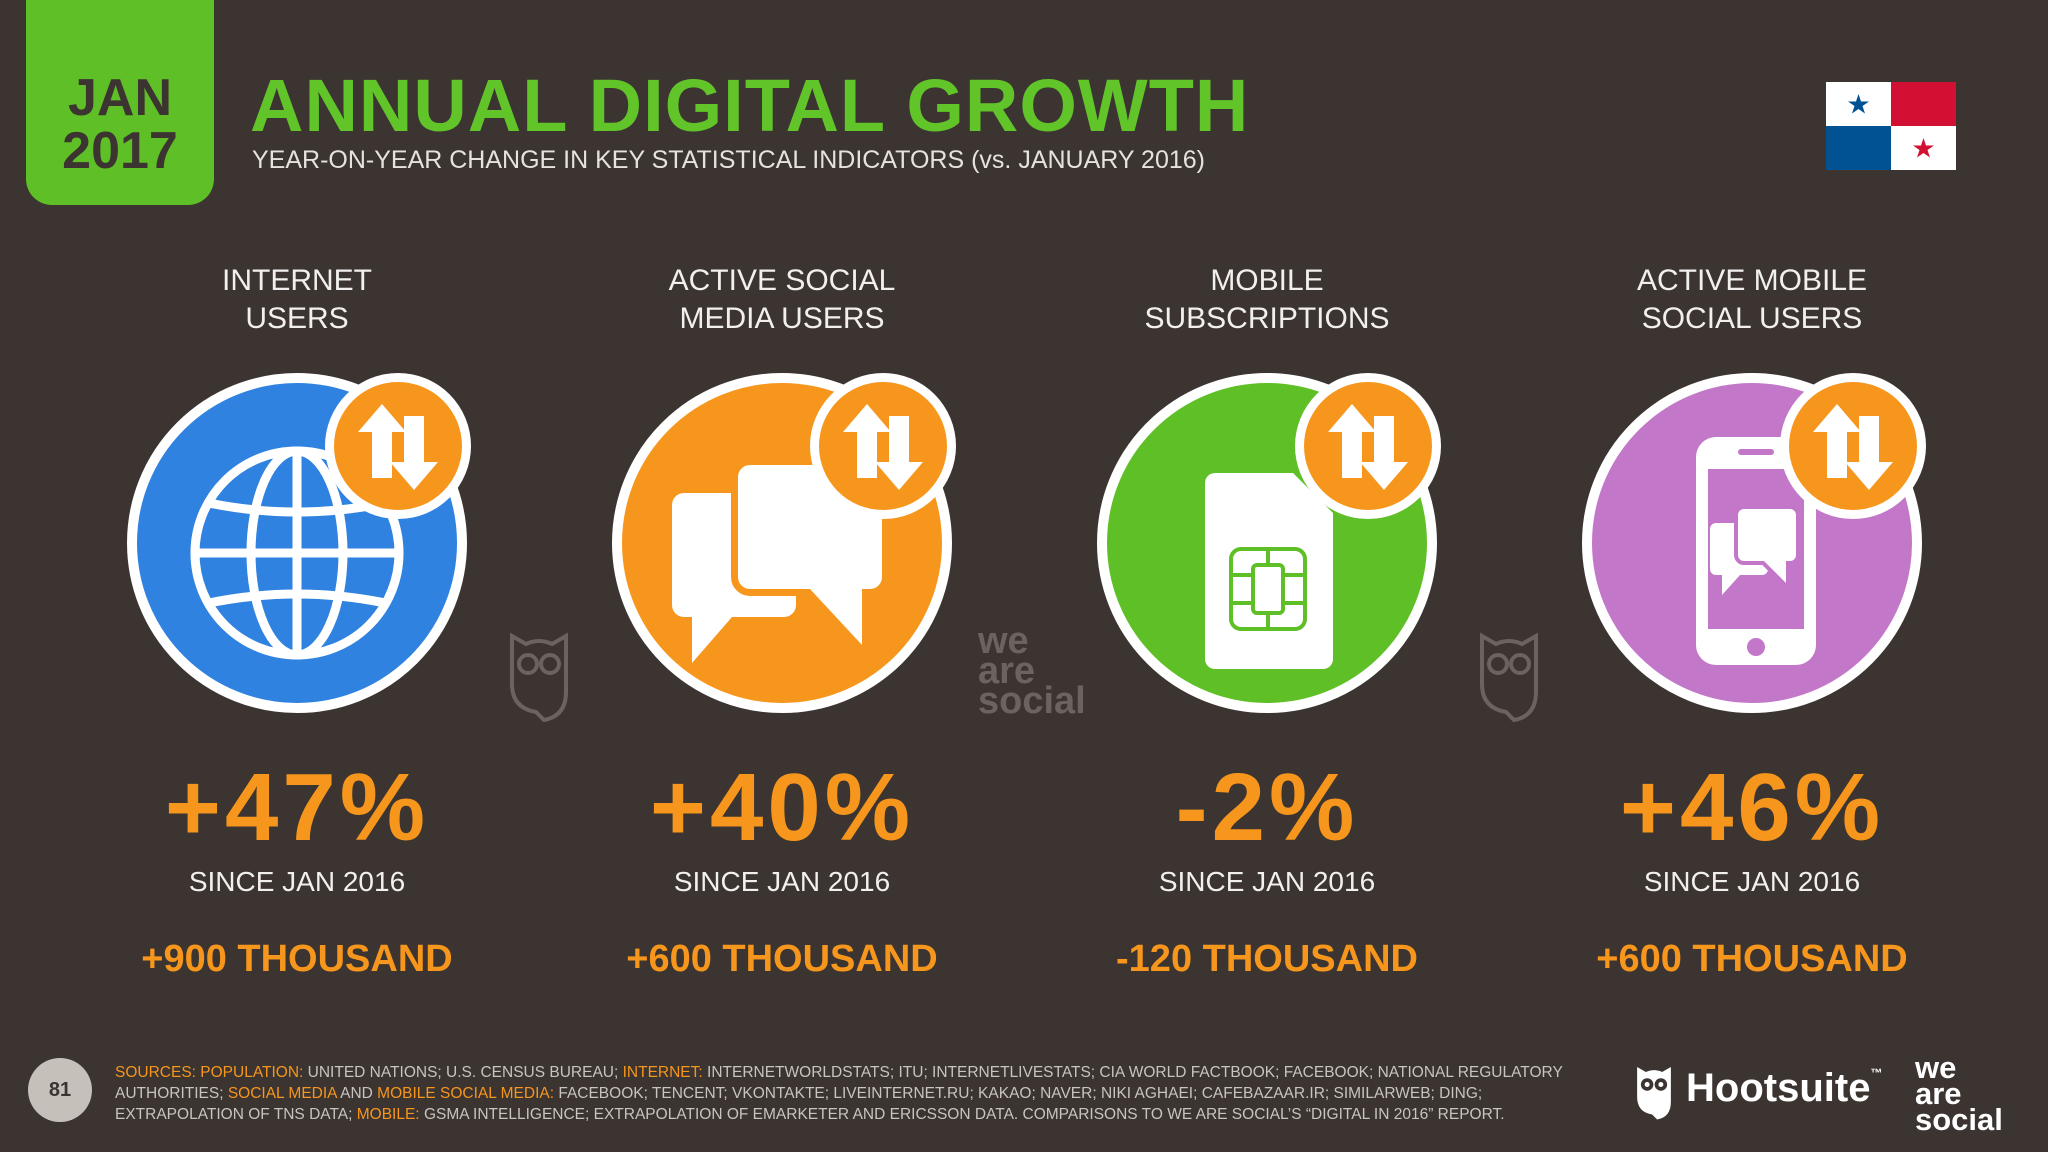  I want to click on stat-label: ACTIVE SOCIAL MEDIA USERS, so click(782, 299).